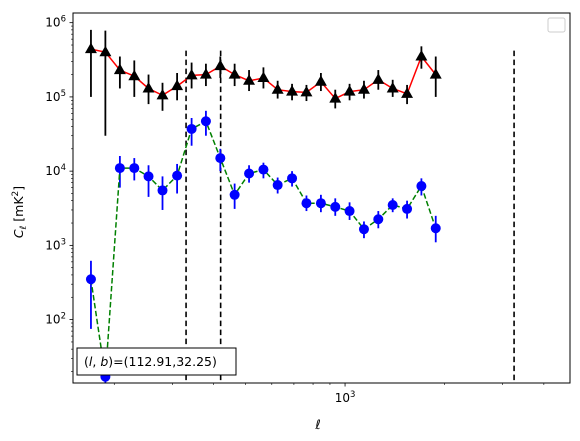  What do you see at coordinates (317, 425) in the screenshot?
I see `x-axis-label: ℓ` at bounding box center [317, 425].